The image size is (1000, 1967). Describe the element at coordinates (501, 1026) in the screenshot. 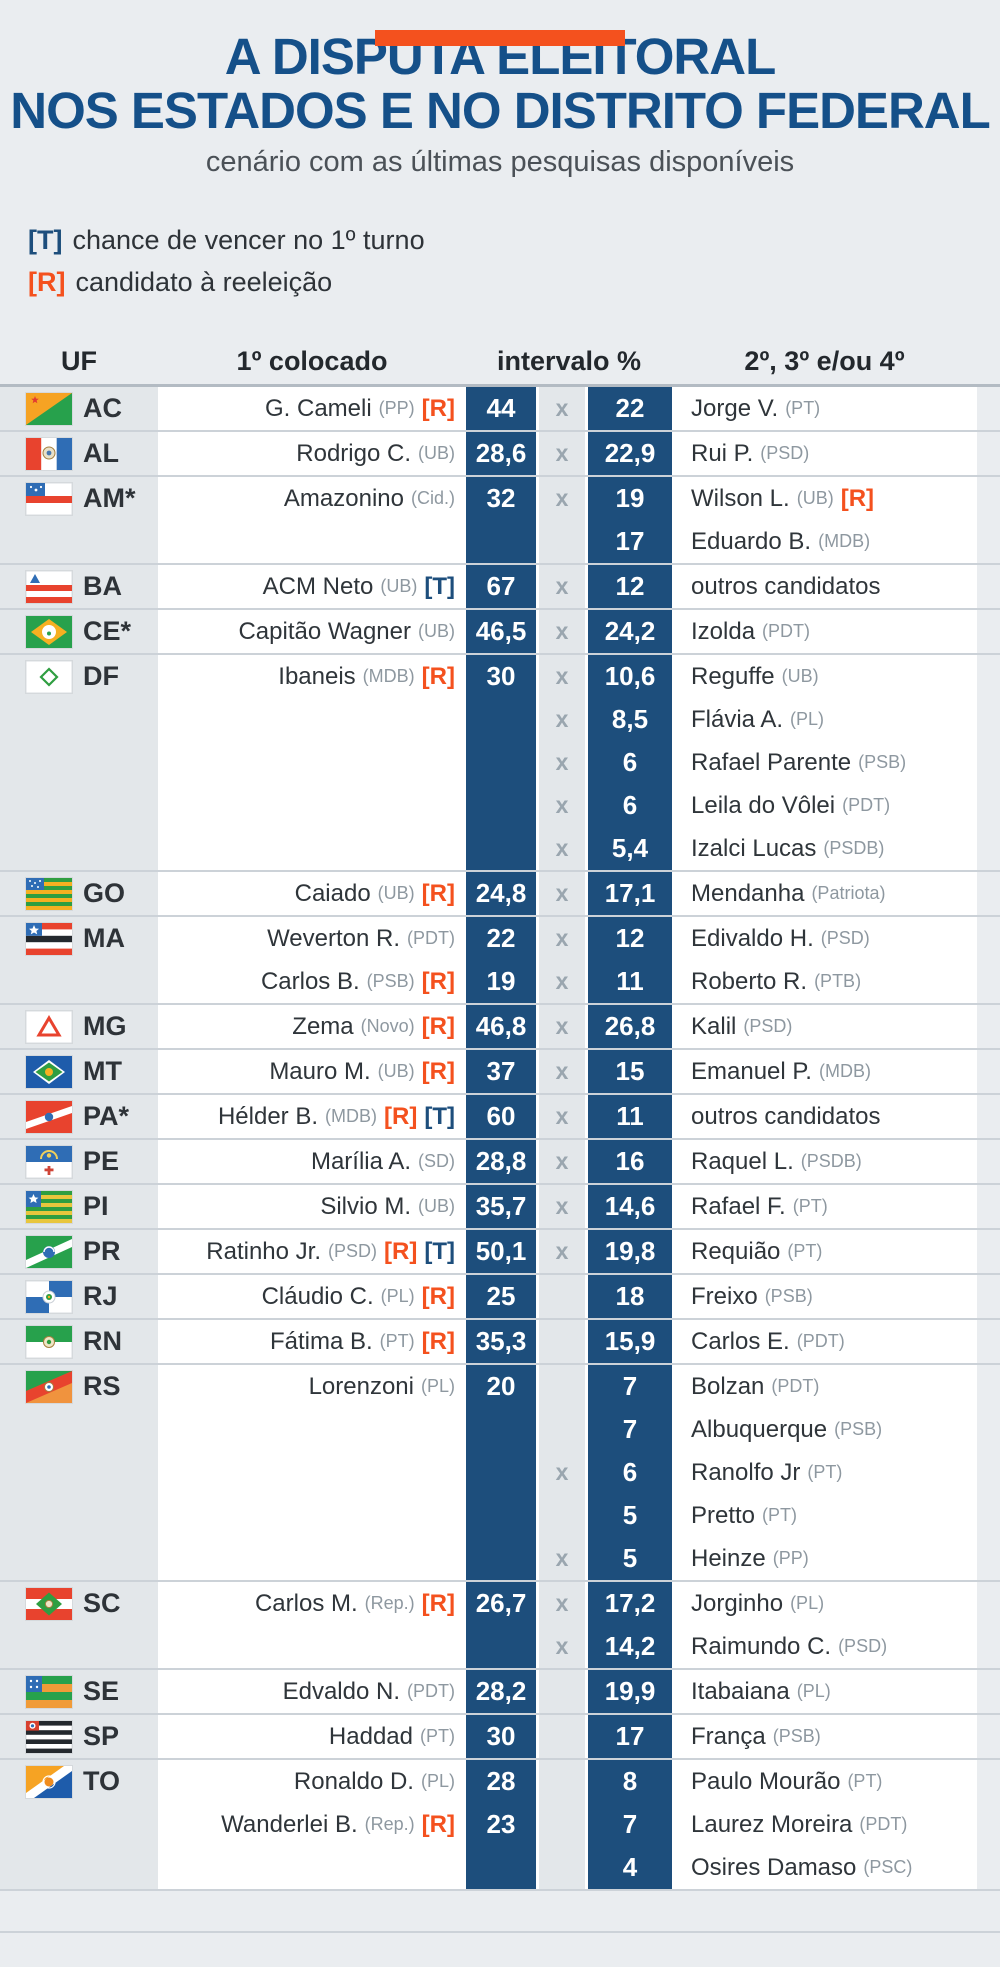

I see `first-place-interval-bar: 46,8` at that location.